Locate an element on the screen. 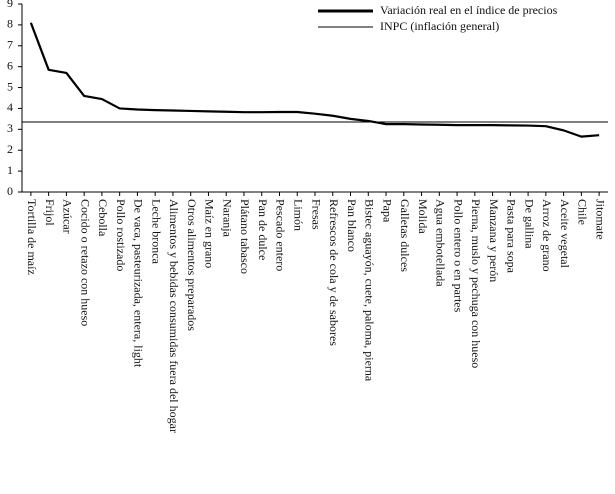  x-tick-label: Agua embotellada is located at coordinates (441, 243).